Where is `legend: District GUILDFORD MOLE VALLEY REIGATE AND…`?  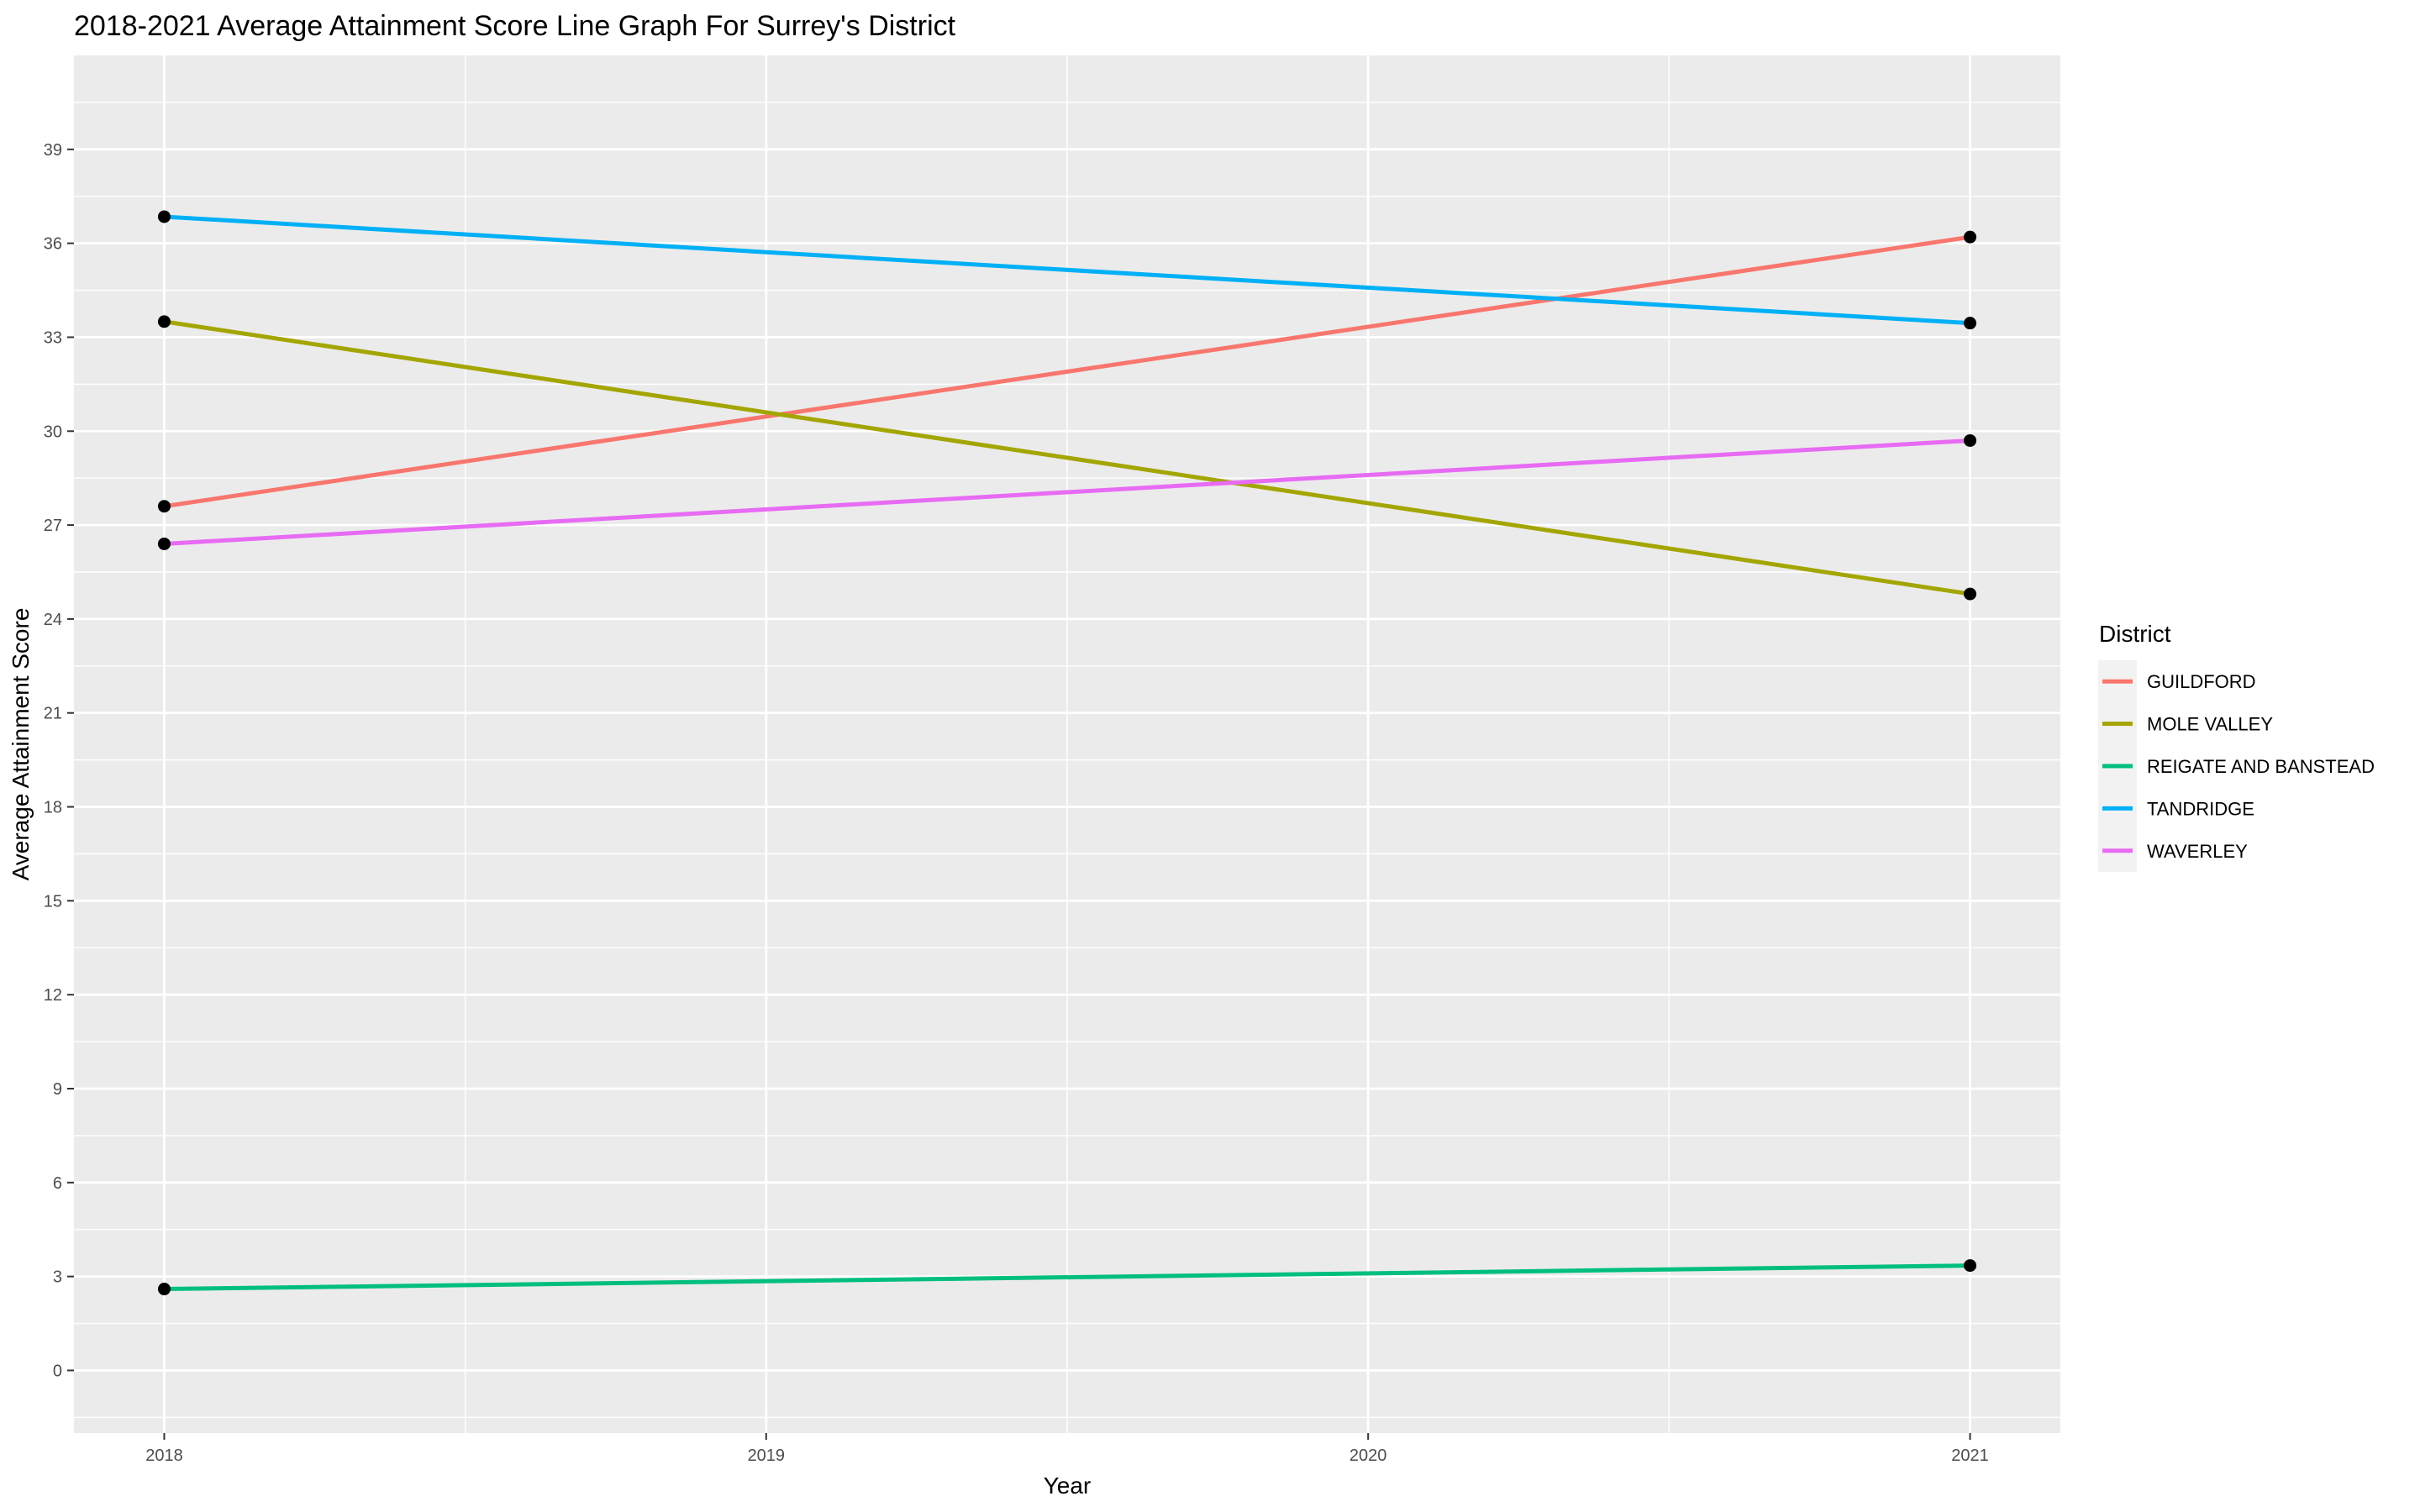
legend: District GUILDFORD MOLE VALLEY REIGATE AND… is located at coordinates (2236, 746).